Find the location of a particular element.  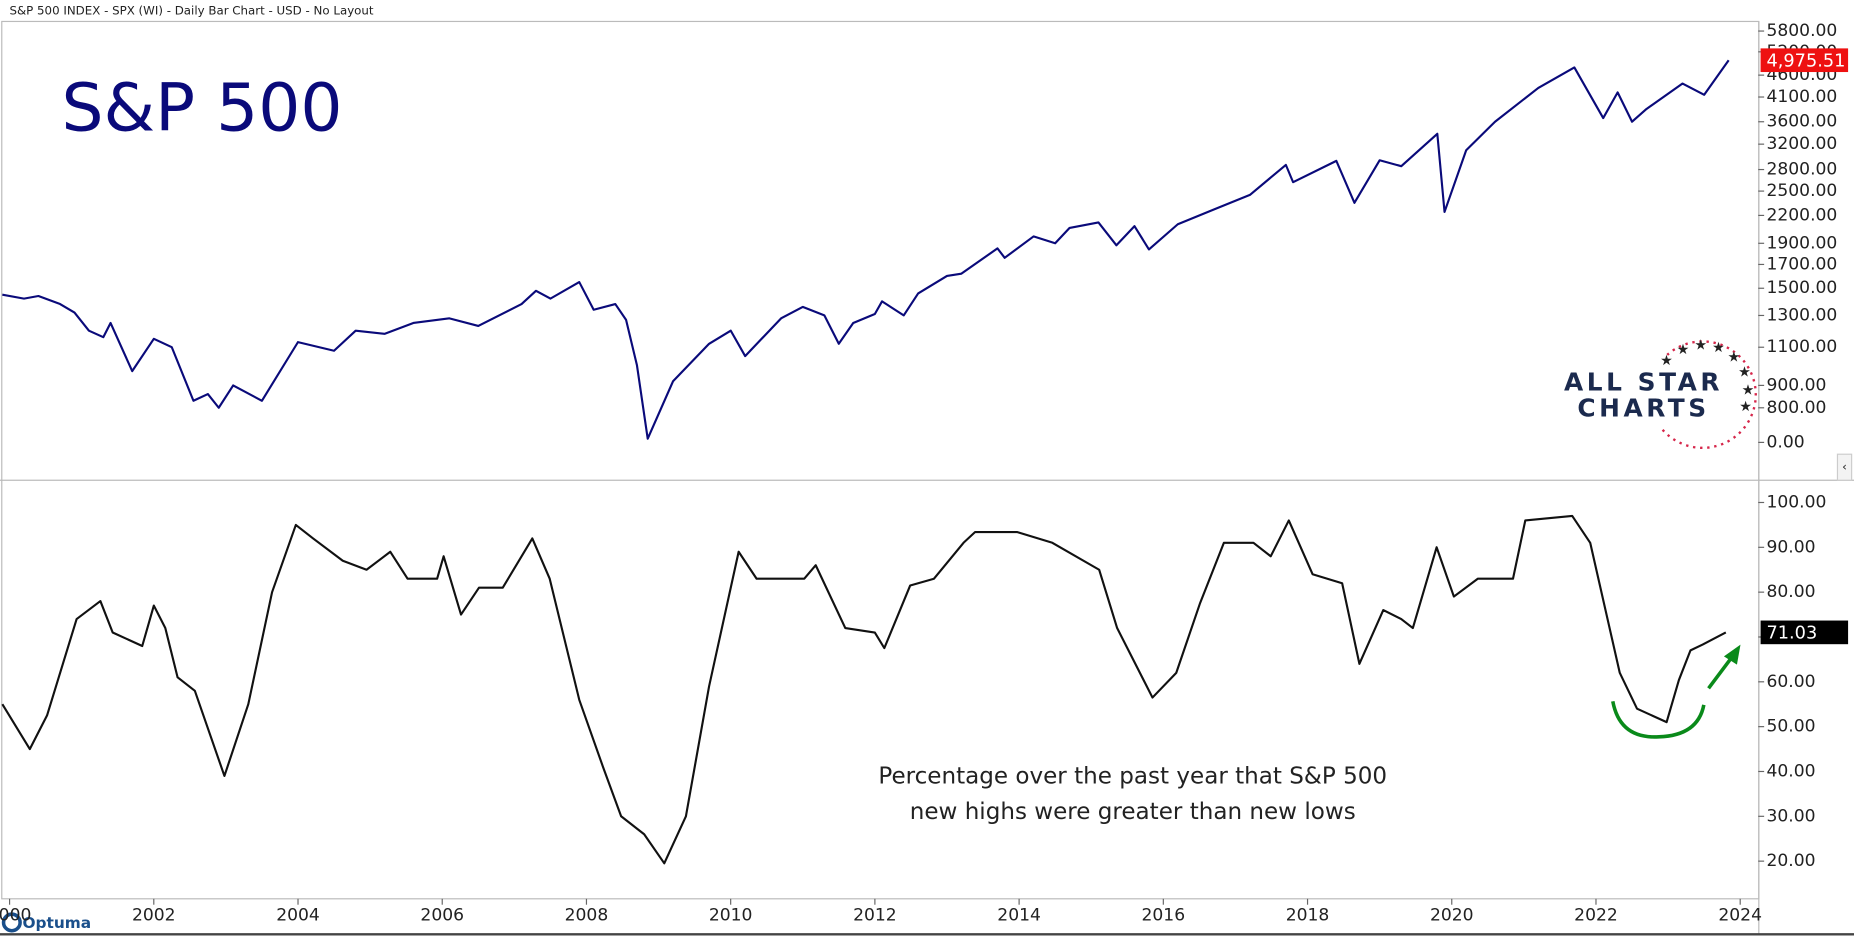

scroll-arrow: ‹ is located at coordinates (1844, 467).